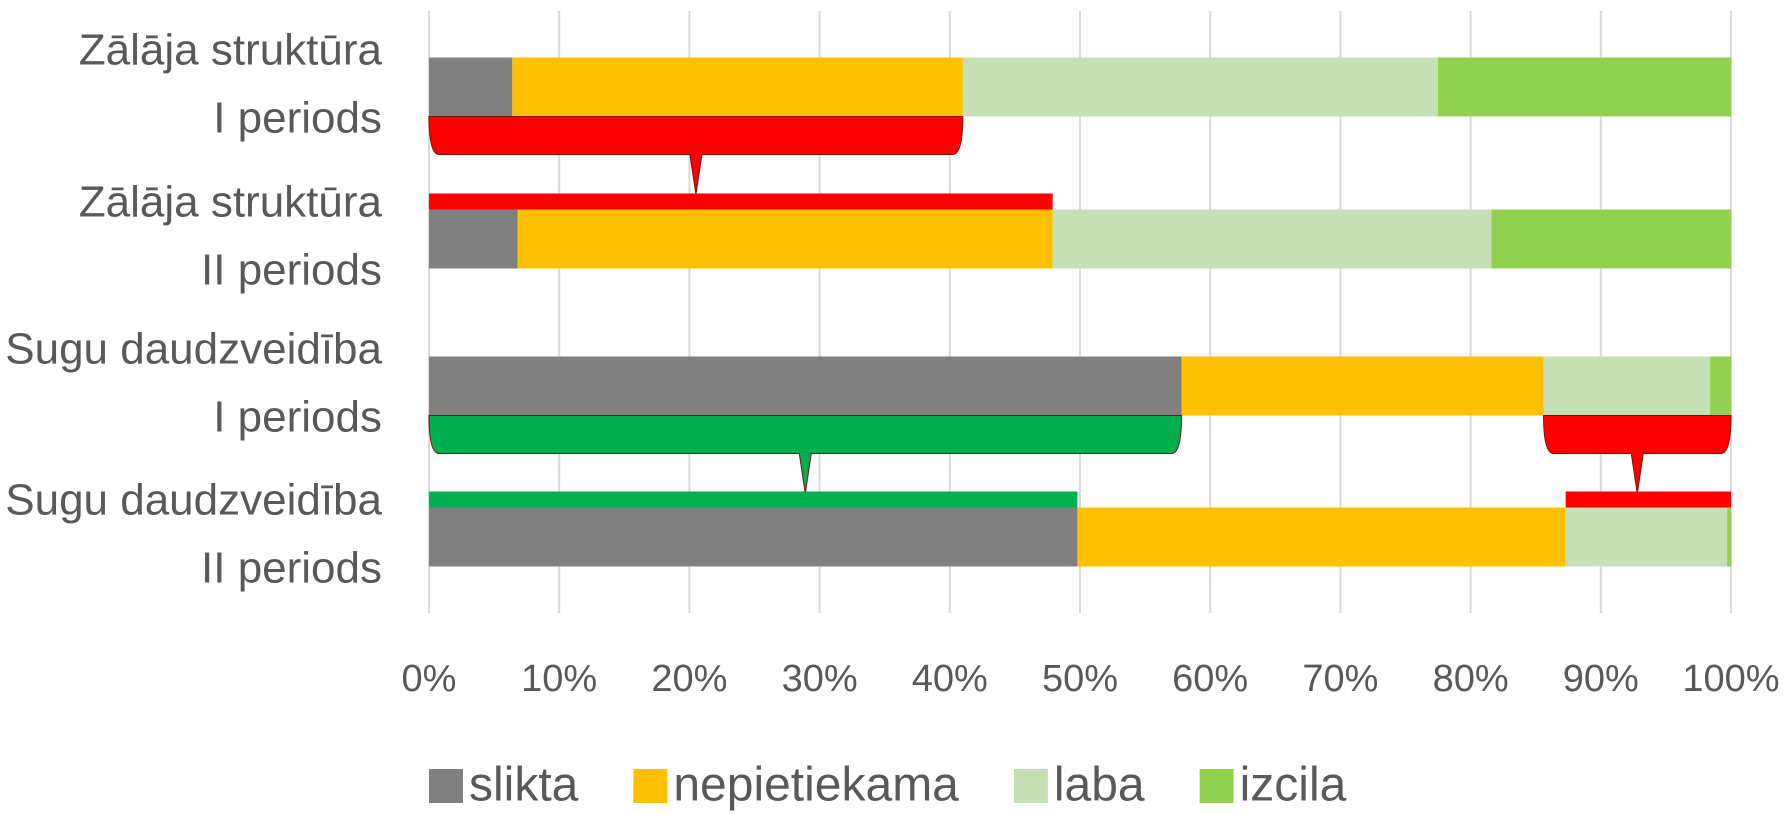  Describe the element at coordinates (820, 679) in the screenshot. I see `x-tick-label: 30%` at that location.